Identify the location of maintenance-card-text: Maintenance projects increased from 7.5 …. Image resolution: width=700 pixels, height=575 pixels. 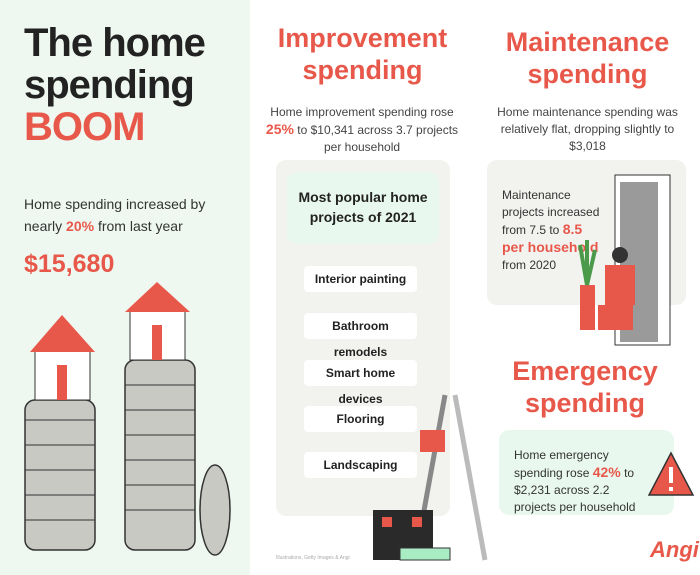
(551, 230).